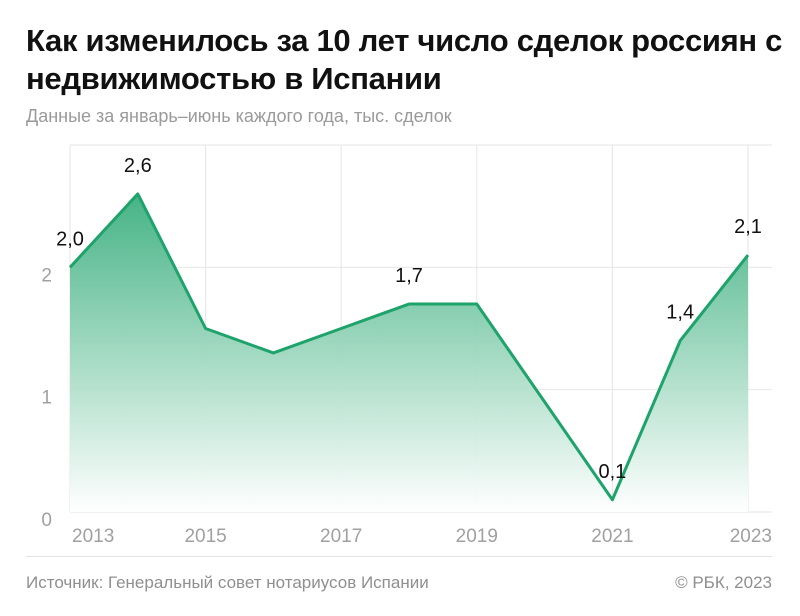 This screenshot has width=800, height=616. What do you see at coordinates (46, 520) in the screenshot?
I see `y-tick-label: 0` at bounding box center [46, 520].